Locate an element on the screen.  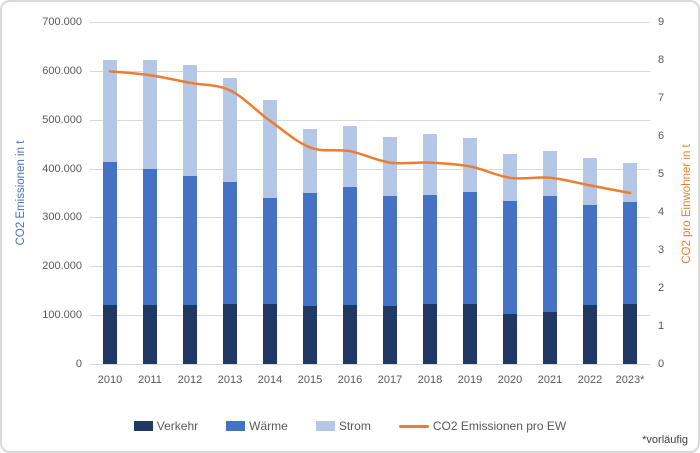
x-axis-label: 2019 is located at coordinates (470, 380).